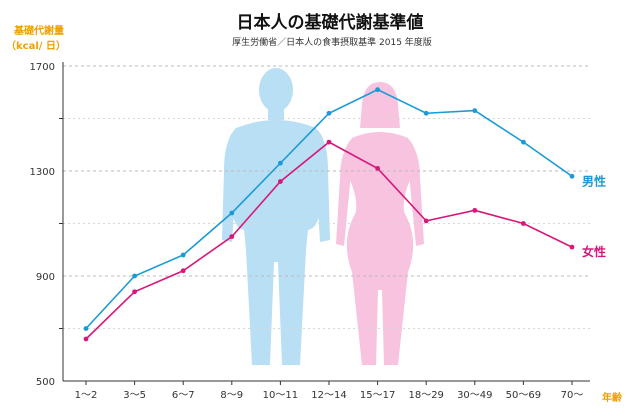 This screenshot has height=416, width=640. I want to click on female-silhouette, so click(380, 223).